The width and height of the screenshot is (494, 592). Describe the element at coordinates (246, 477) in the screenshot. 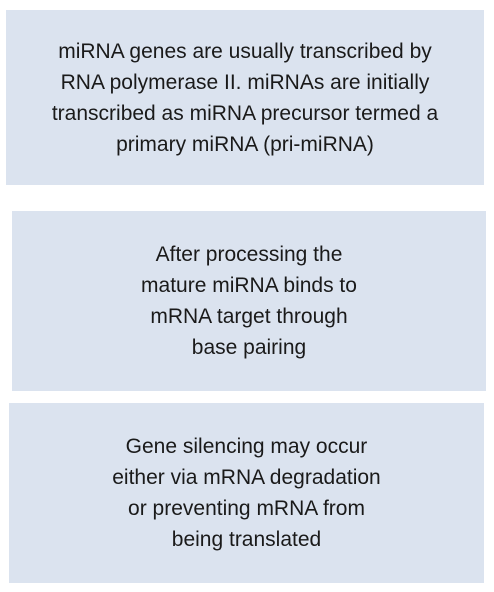

I see `text-line: either via mRNA degradation` at that location.